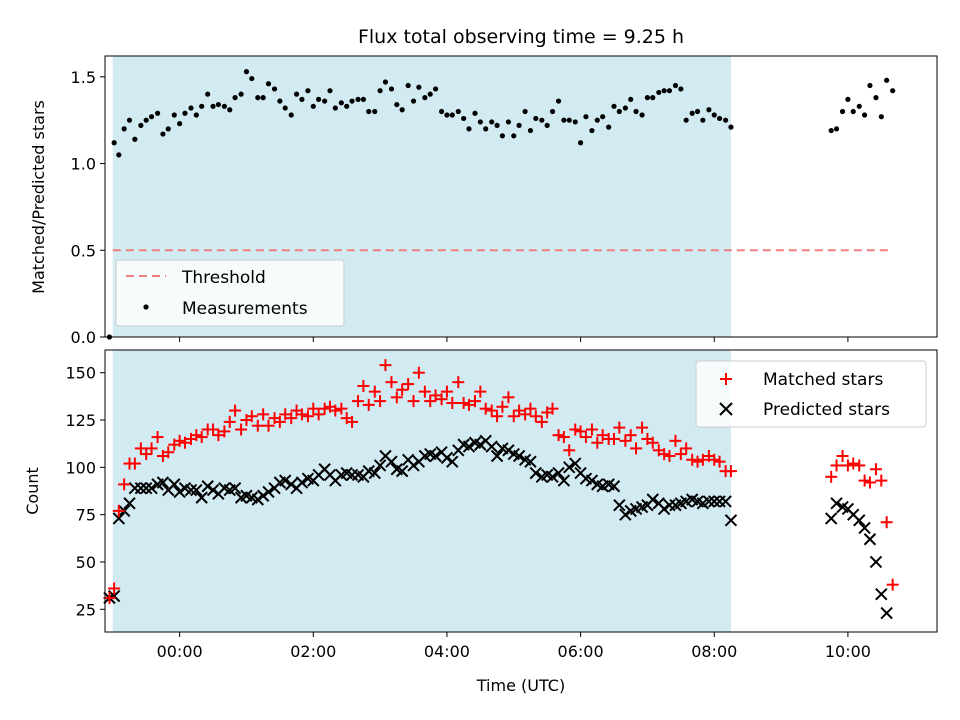  Describe the element at coordinates (848, 651) in the screenshot. I see `x-tick-label: 10:00` at that location.